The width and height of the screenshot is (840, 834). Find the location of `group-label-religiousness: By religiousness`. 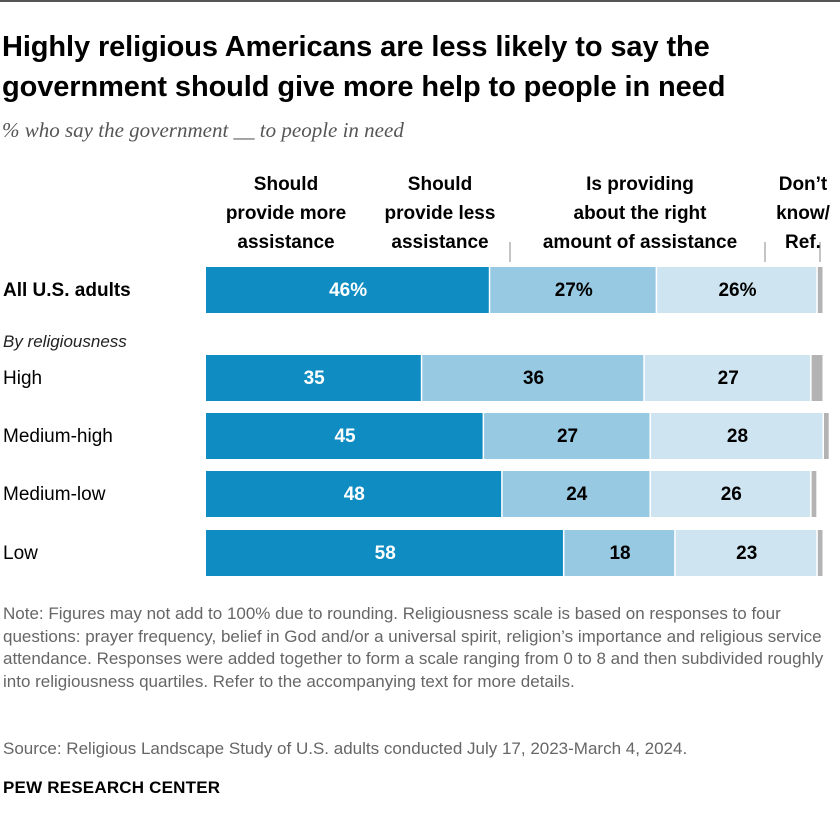

group-label-religiousness: By religiousness is located at coordinates (65, 341).